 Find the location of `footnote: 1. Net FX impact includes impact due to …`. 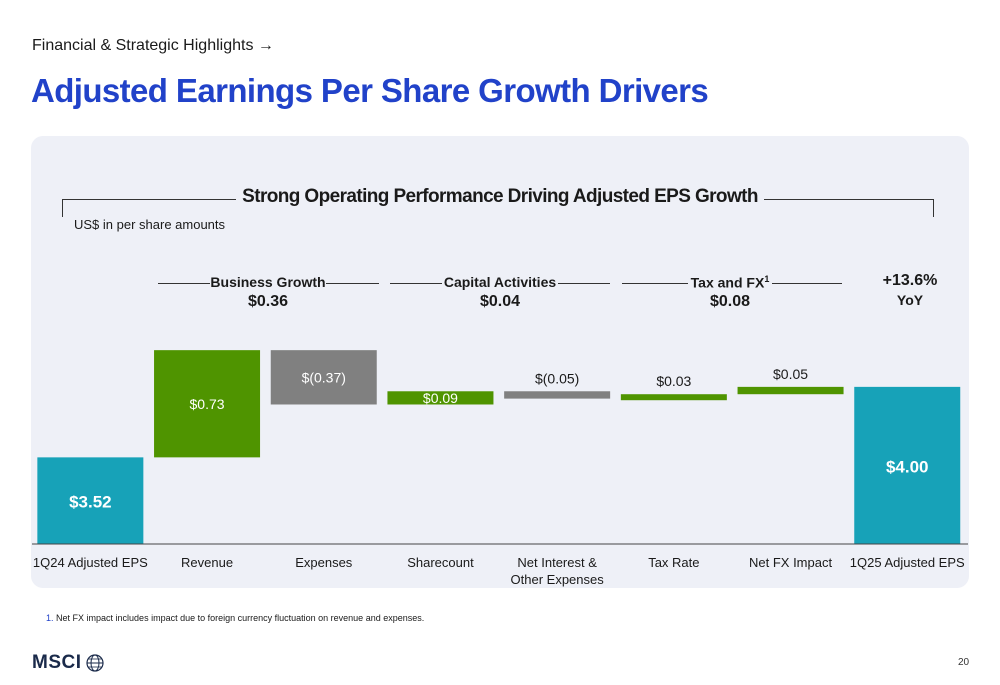

footnote: 1. Net FX impact includes impact due to … is located at coordinates (235, 618).